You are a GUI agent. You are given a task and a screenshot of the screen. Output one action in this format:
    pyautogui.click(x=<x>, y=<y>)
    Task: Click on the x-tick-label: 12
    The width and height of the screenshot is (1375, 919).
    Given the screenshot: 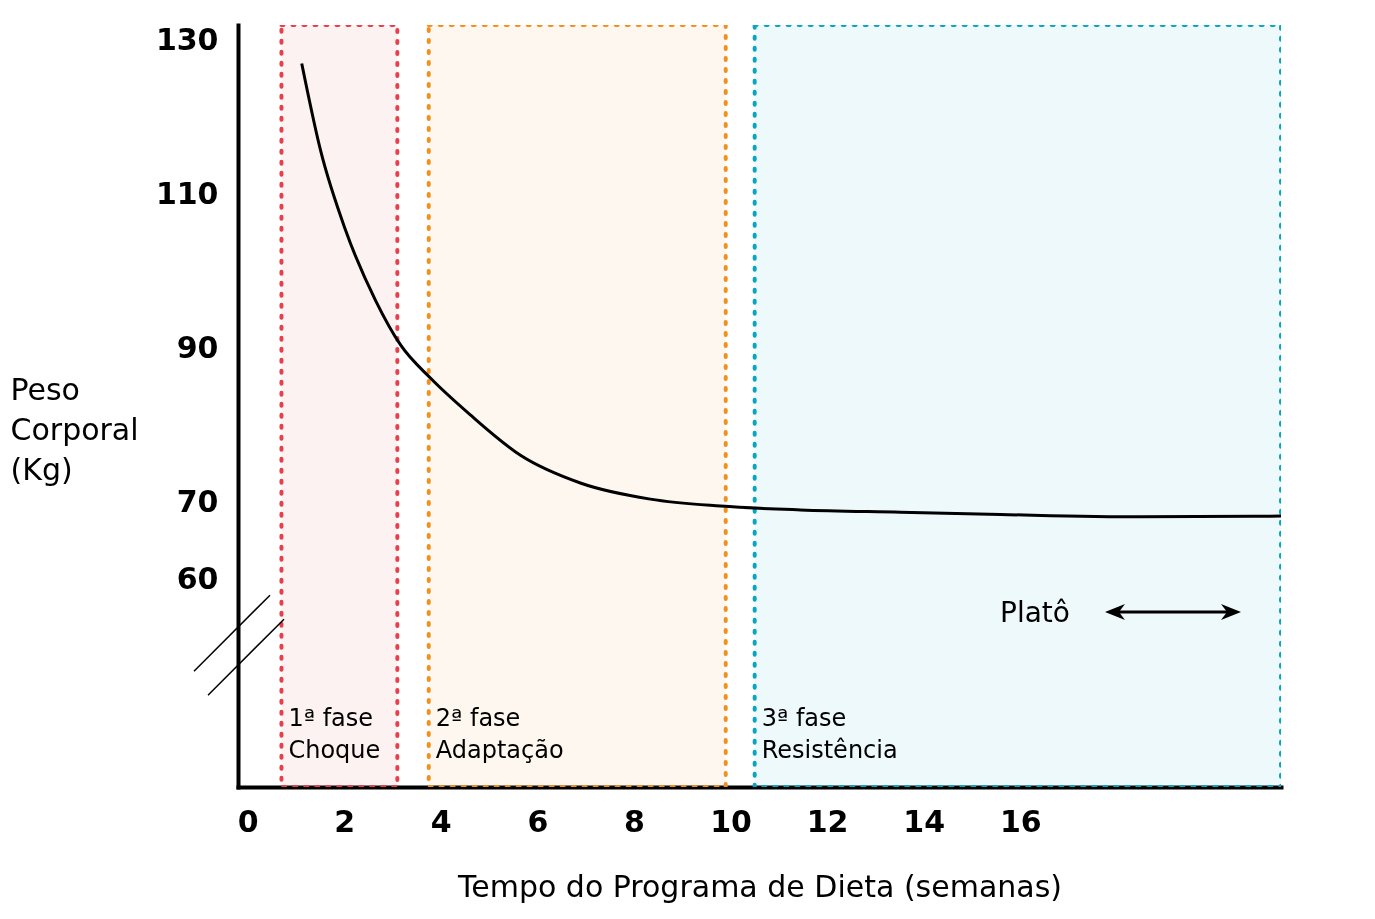 What is the action you would take?
    pyautogui.click(x=827, y=821)
    